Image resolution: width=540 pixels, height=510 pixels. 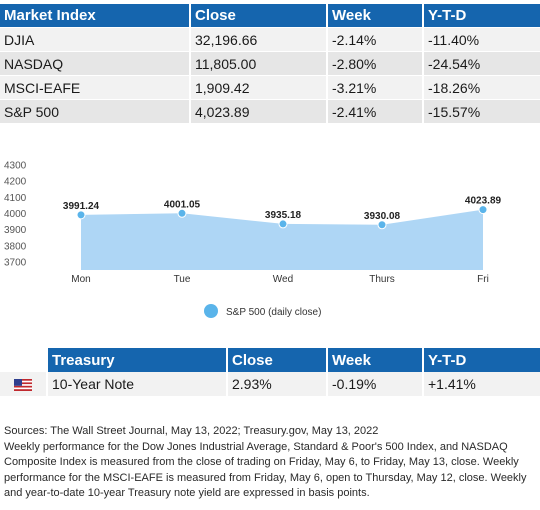 I want to click on y-tick-label: 4000, so click(x=15, y=214).